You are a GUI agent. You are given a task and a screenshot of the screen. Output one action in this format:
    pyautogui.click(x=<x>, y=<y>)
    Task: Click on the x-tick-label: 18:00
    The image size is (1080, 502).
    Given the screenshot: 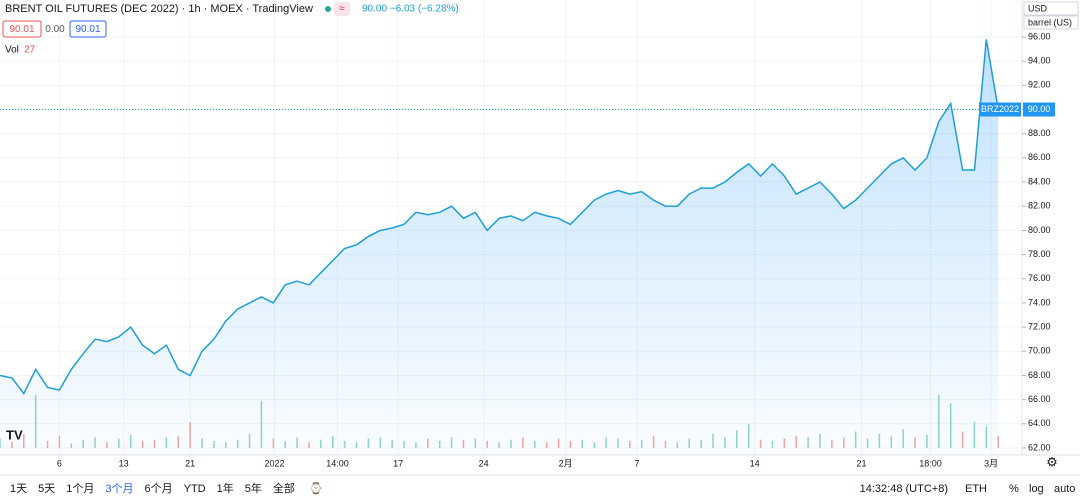 What is the action you would take?
    pyautogui.click(x=930, y=463)
    